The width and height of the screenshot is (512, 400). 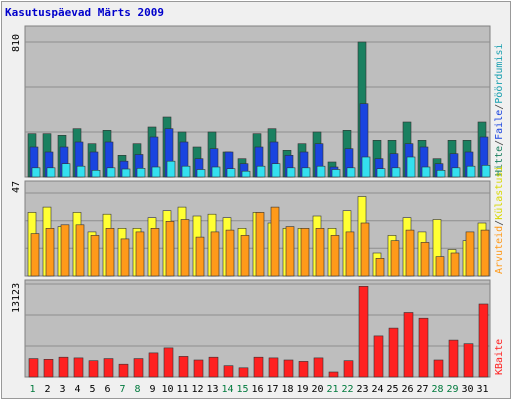 I want to click on day-label-23: 23, so click(x=362, y=389).